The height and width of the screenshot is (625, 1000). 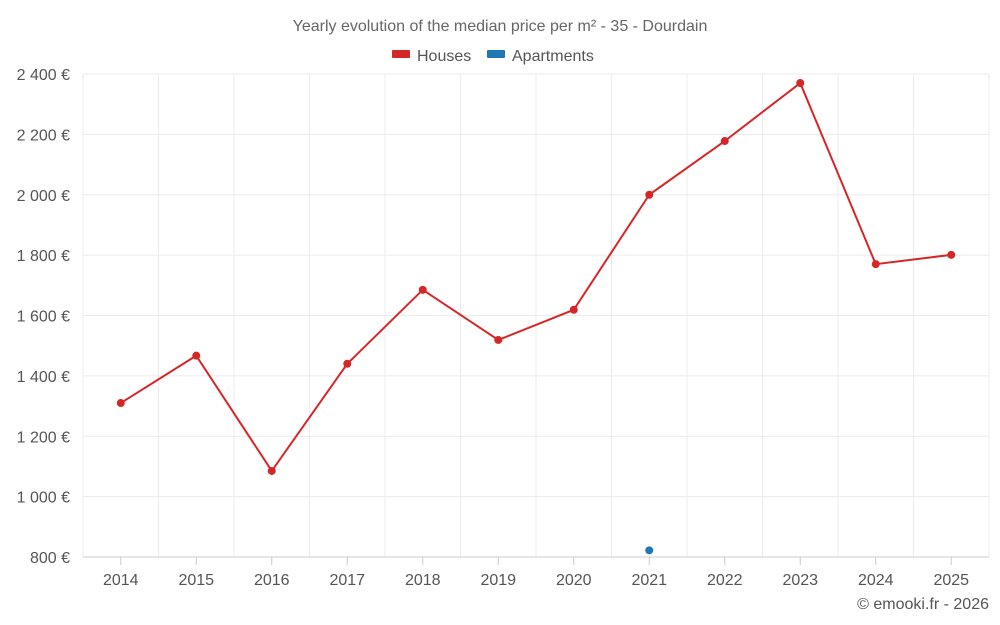 I want to click on x-tick-label: 2020, so click(x=574, y=580).